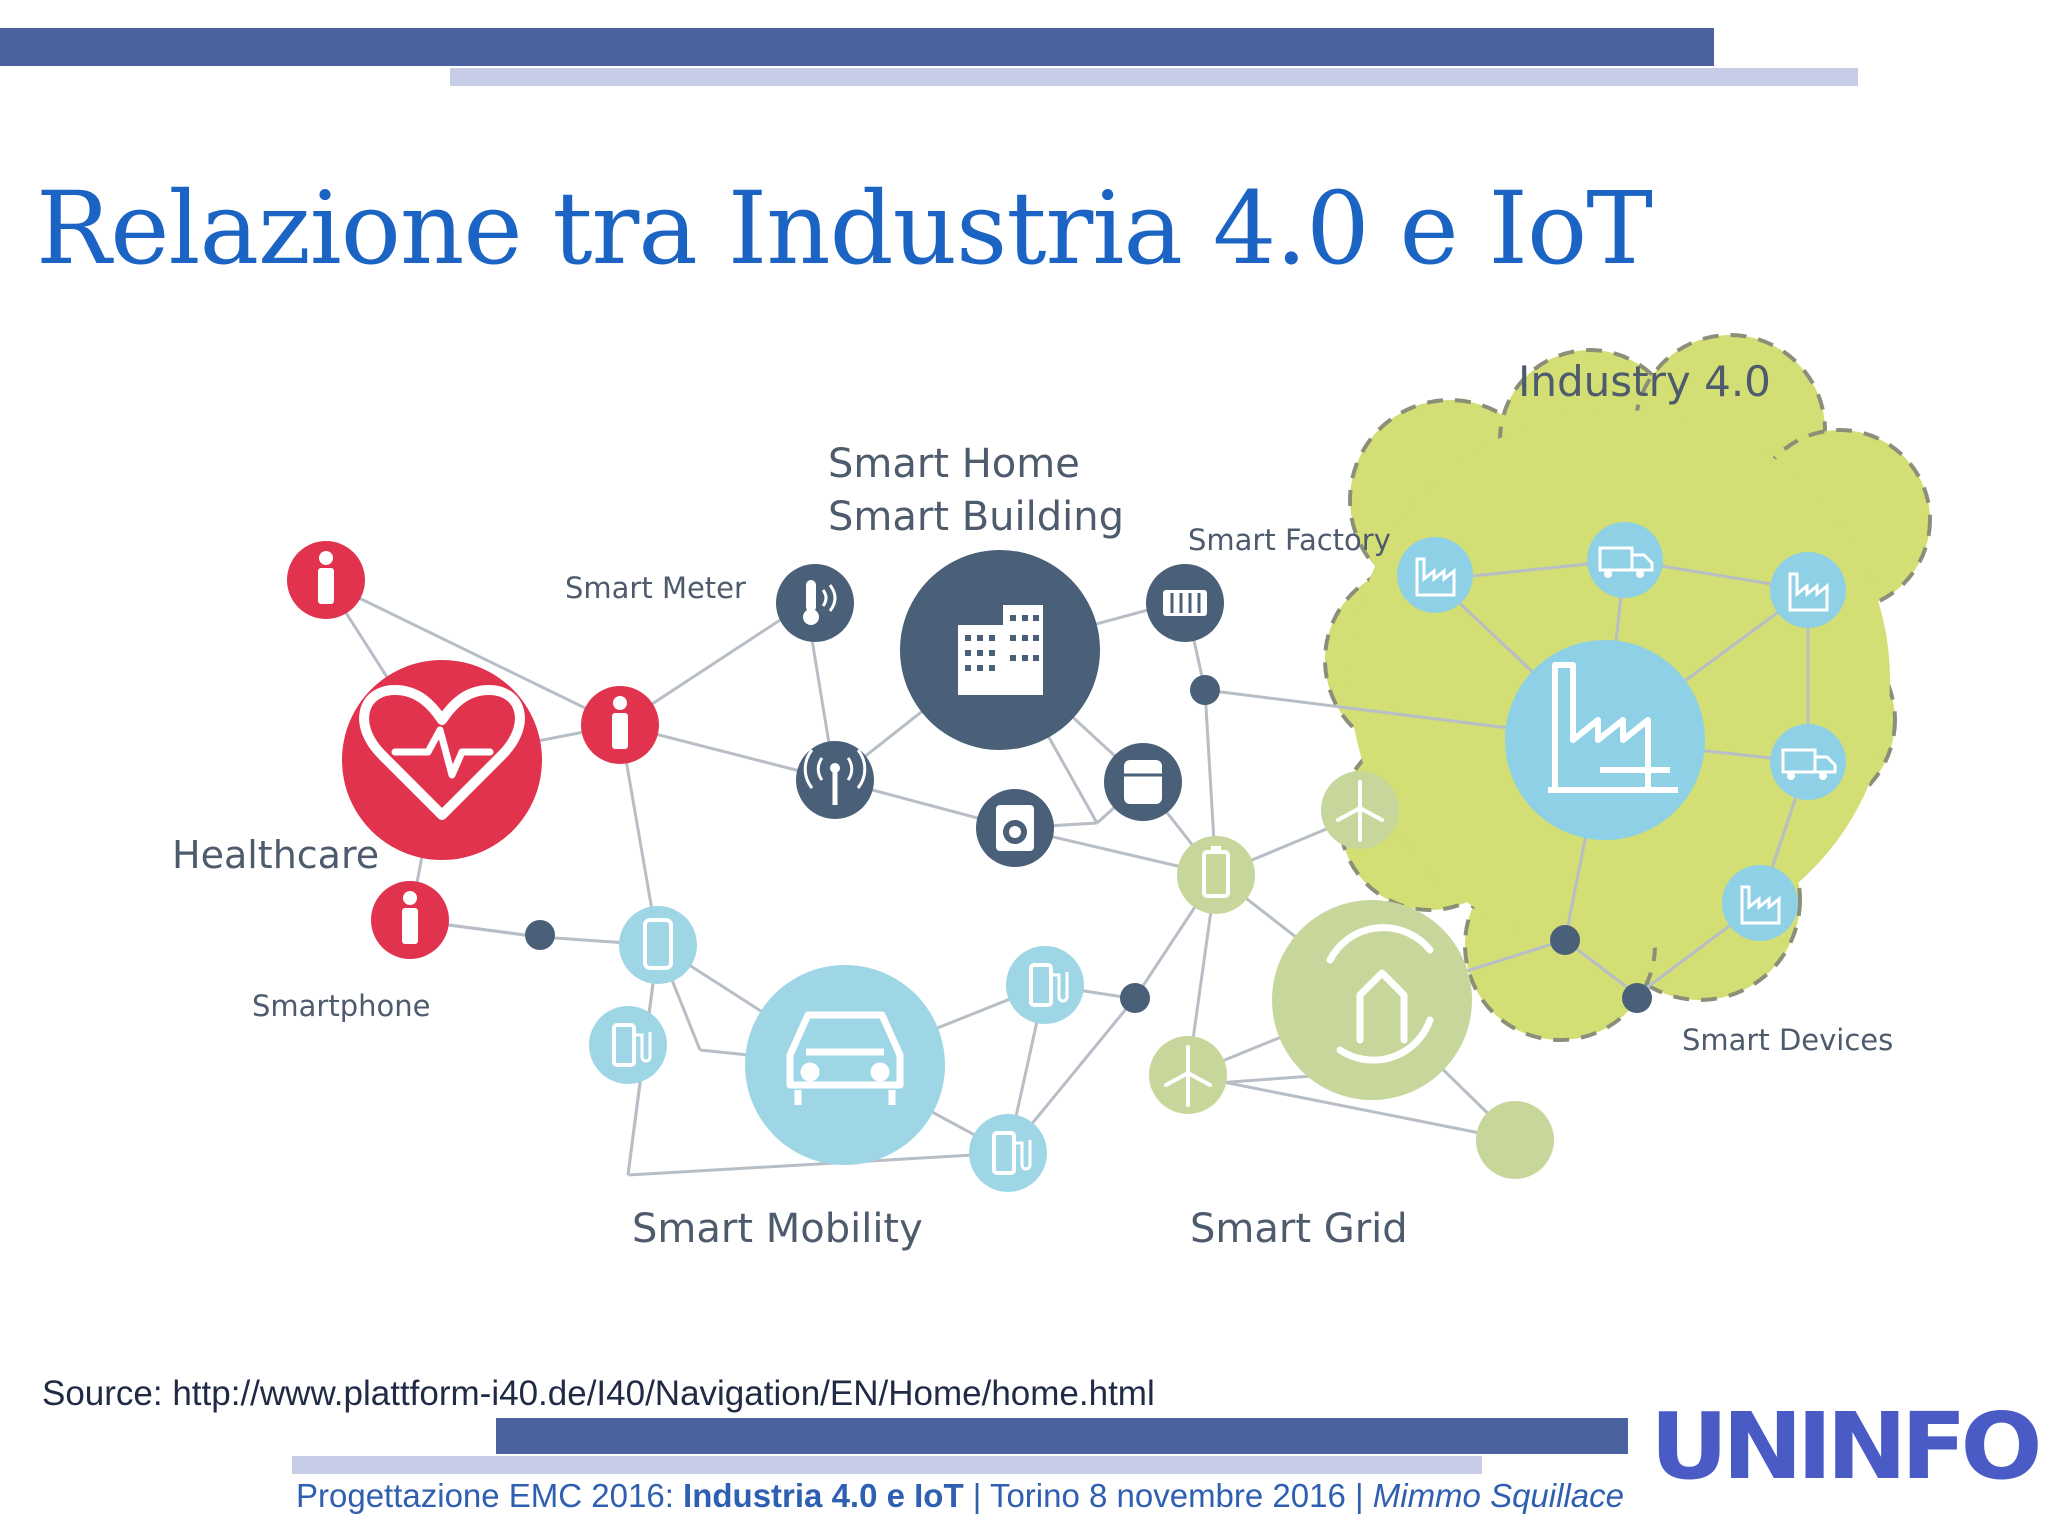  I want to click on factory-cluster, so click(1621, 767).